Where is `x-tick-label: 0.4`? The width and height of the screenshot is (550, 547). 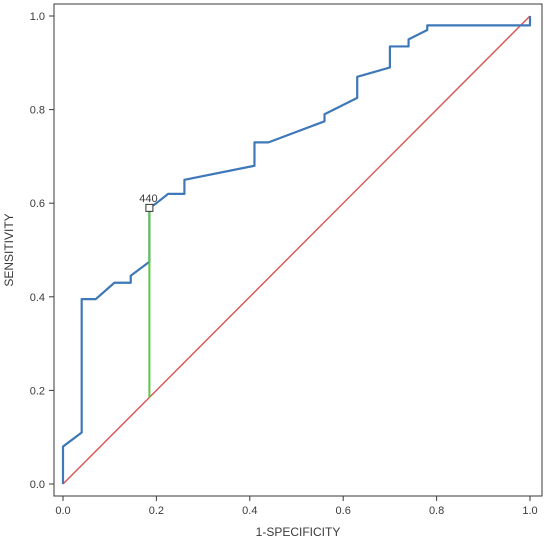
x-tick-label: 0.4 is located at coordinates (249, 511).